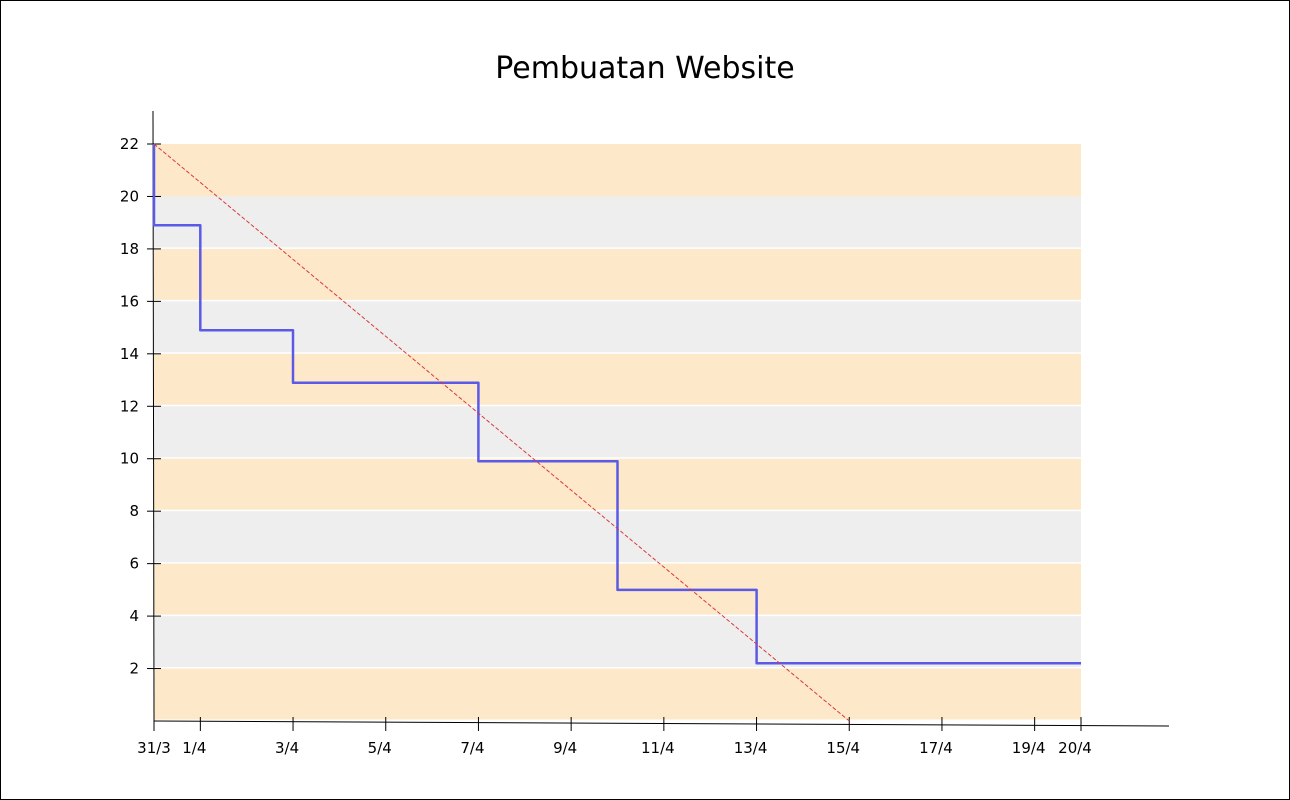  What do you see at coordinates (194, 748) in the screenshot?
I see `x-tick-label: 1/4` at bounding box center [194, 748].